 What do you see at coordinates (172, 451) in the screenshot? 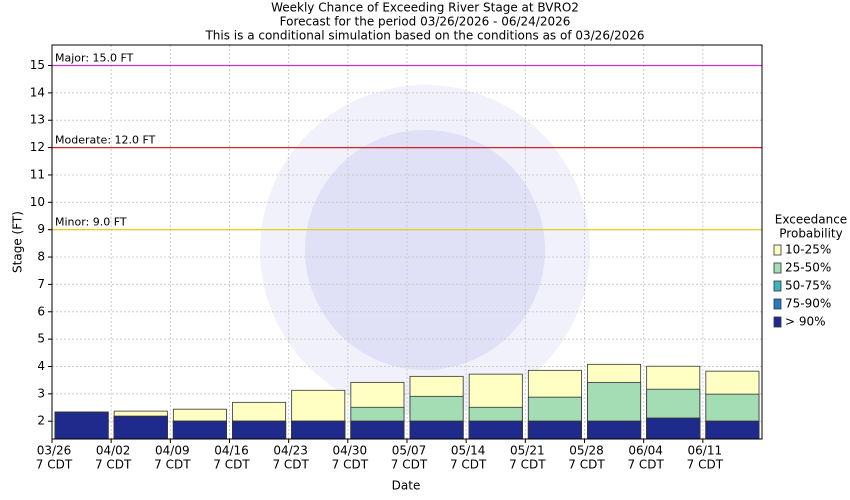
I see `x-tick-label: 04/09` at bounding box center [172, 451].